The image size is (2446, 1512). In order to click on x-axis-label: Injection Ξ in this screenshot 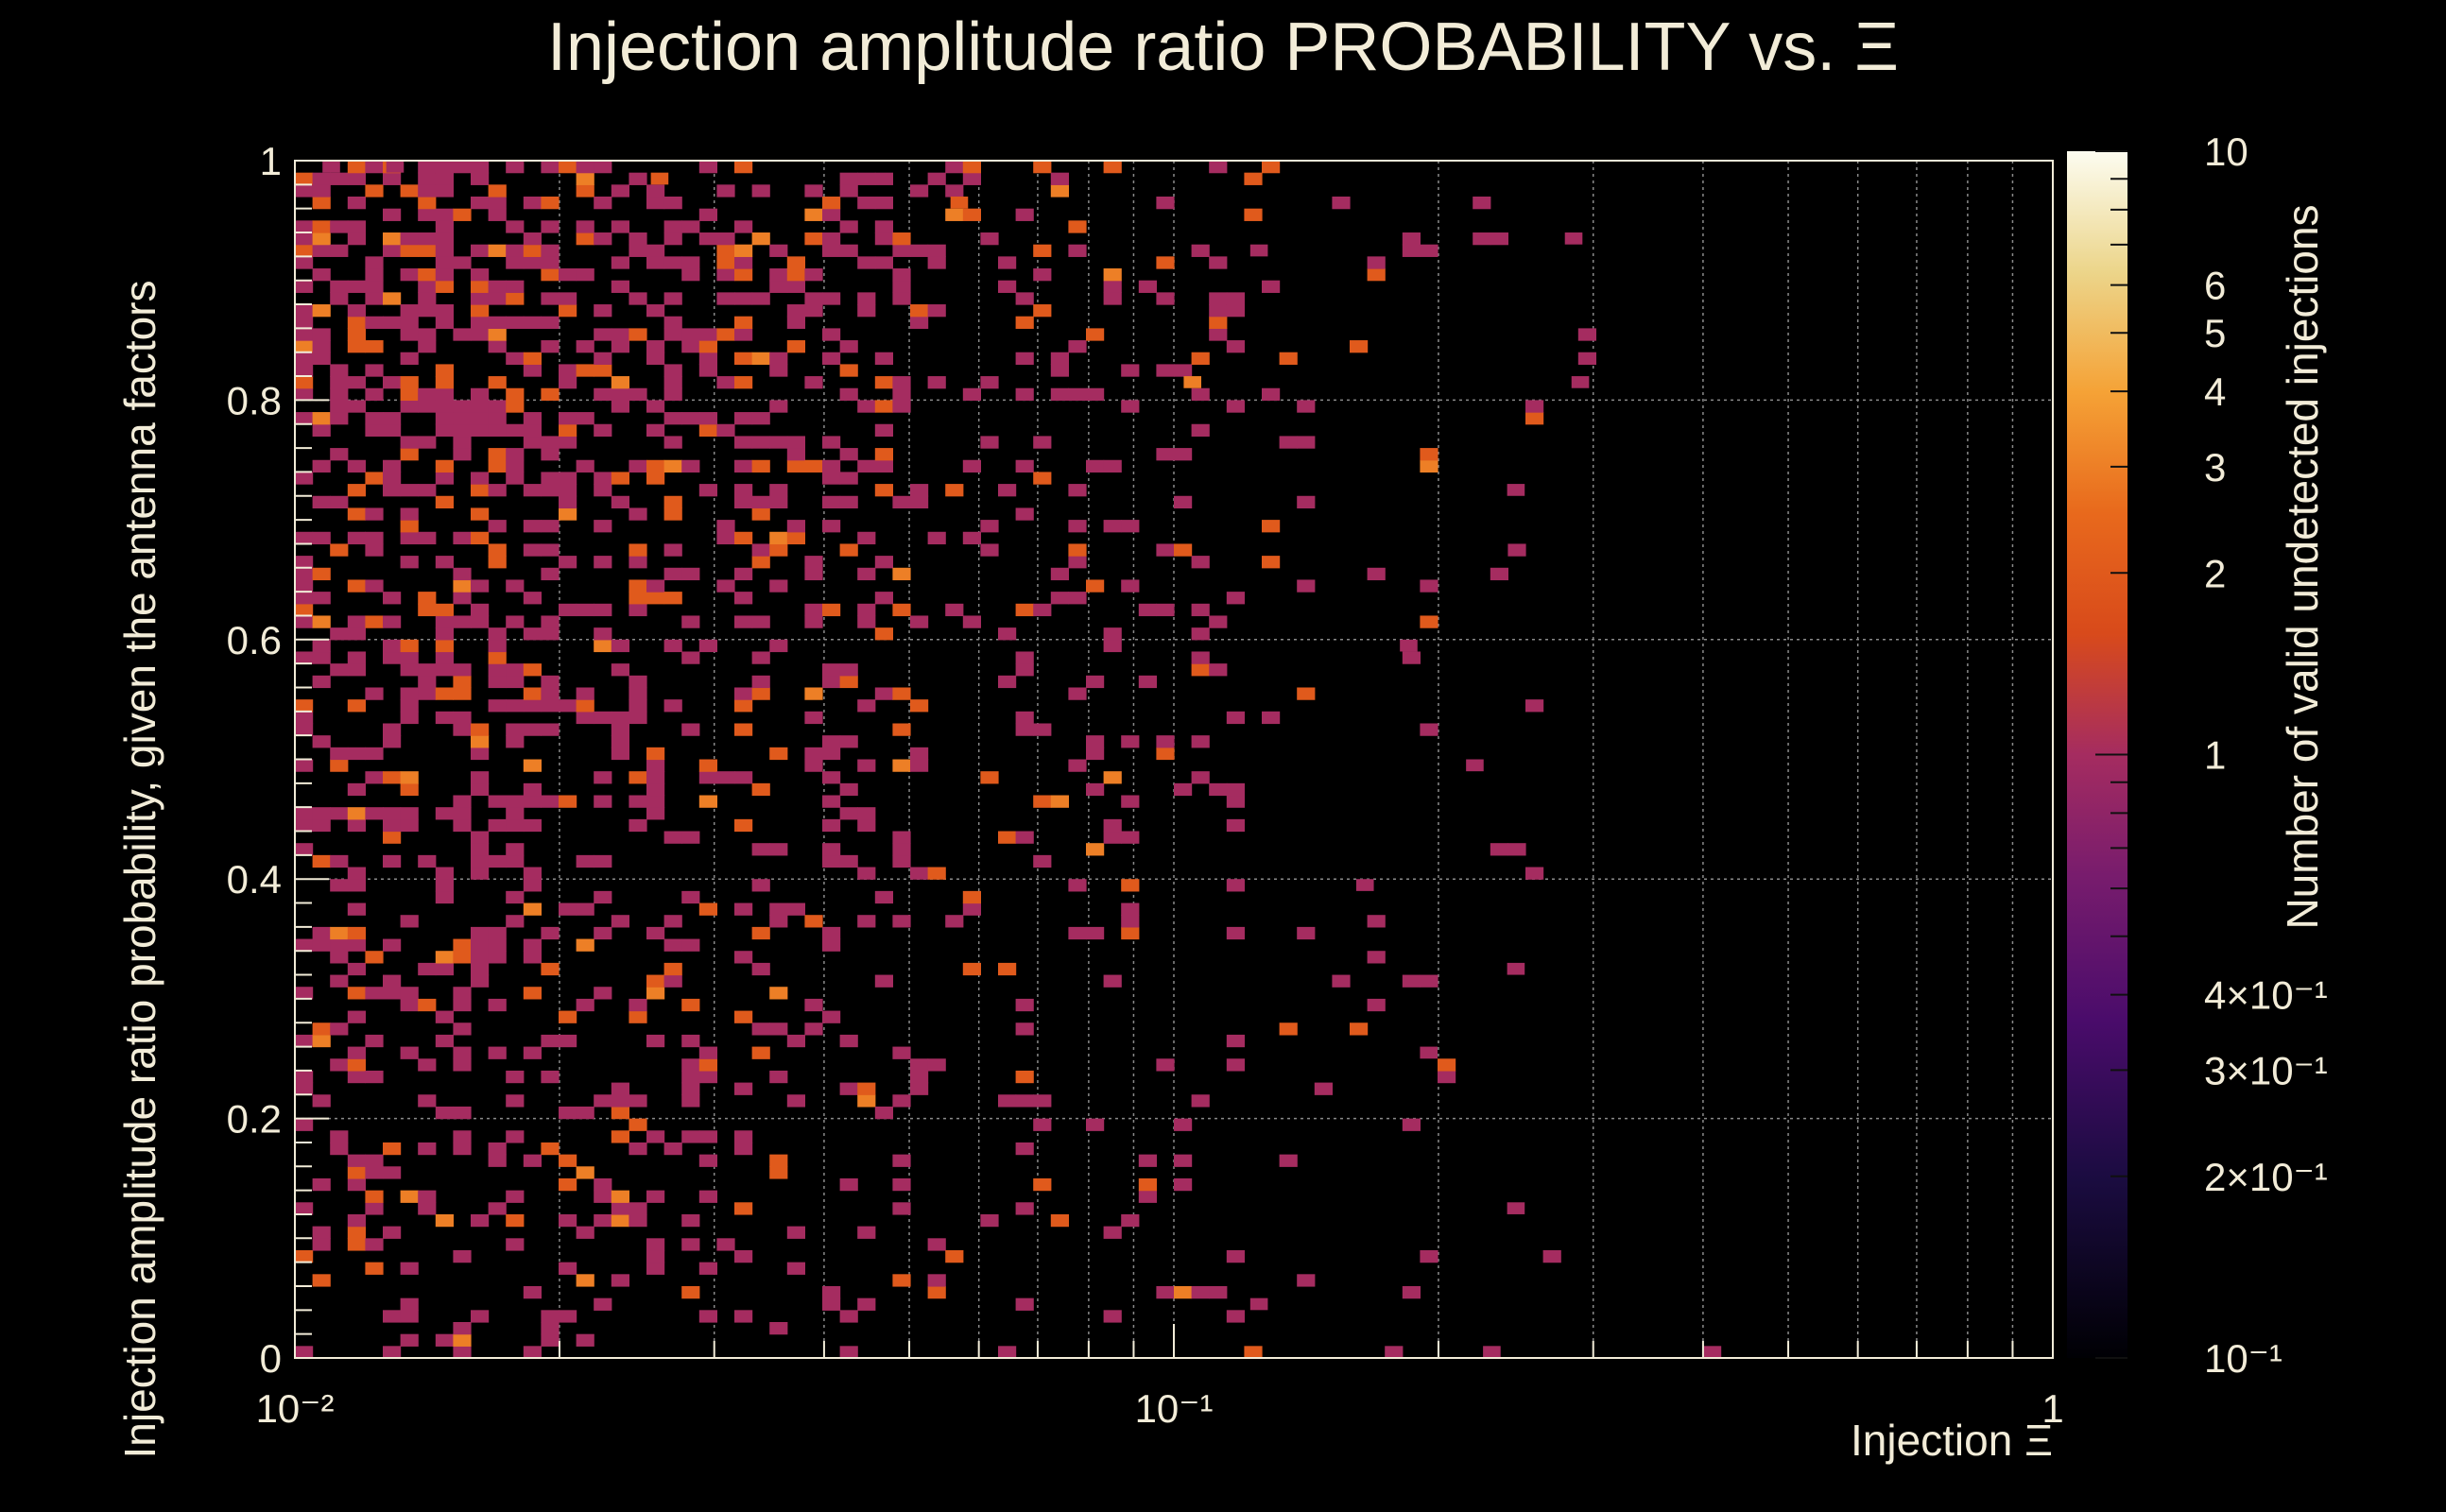, I will do `click(1952, 1440)`.